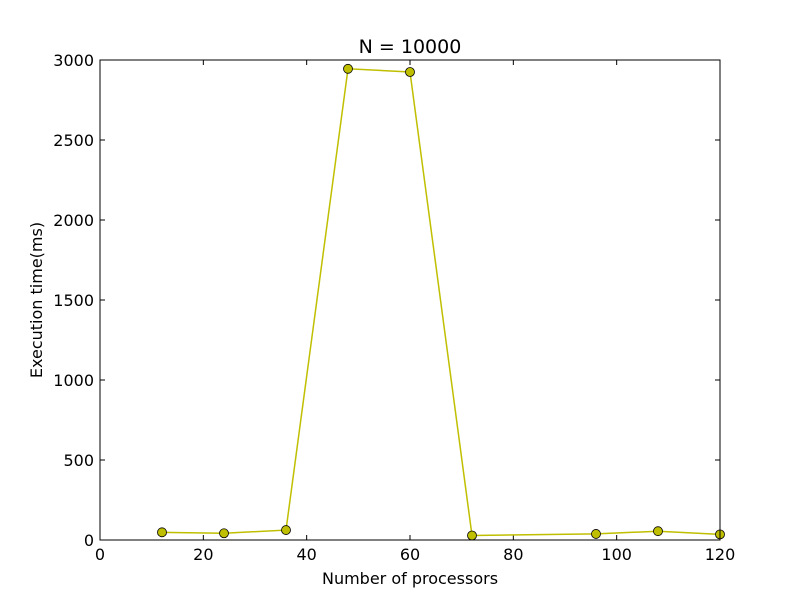 Image resolution: width=800 pixels, height=600 pixels. I want to click on x-axis-label: Number of processors, so click(410, 578).